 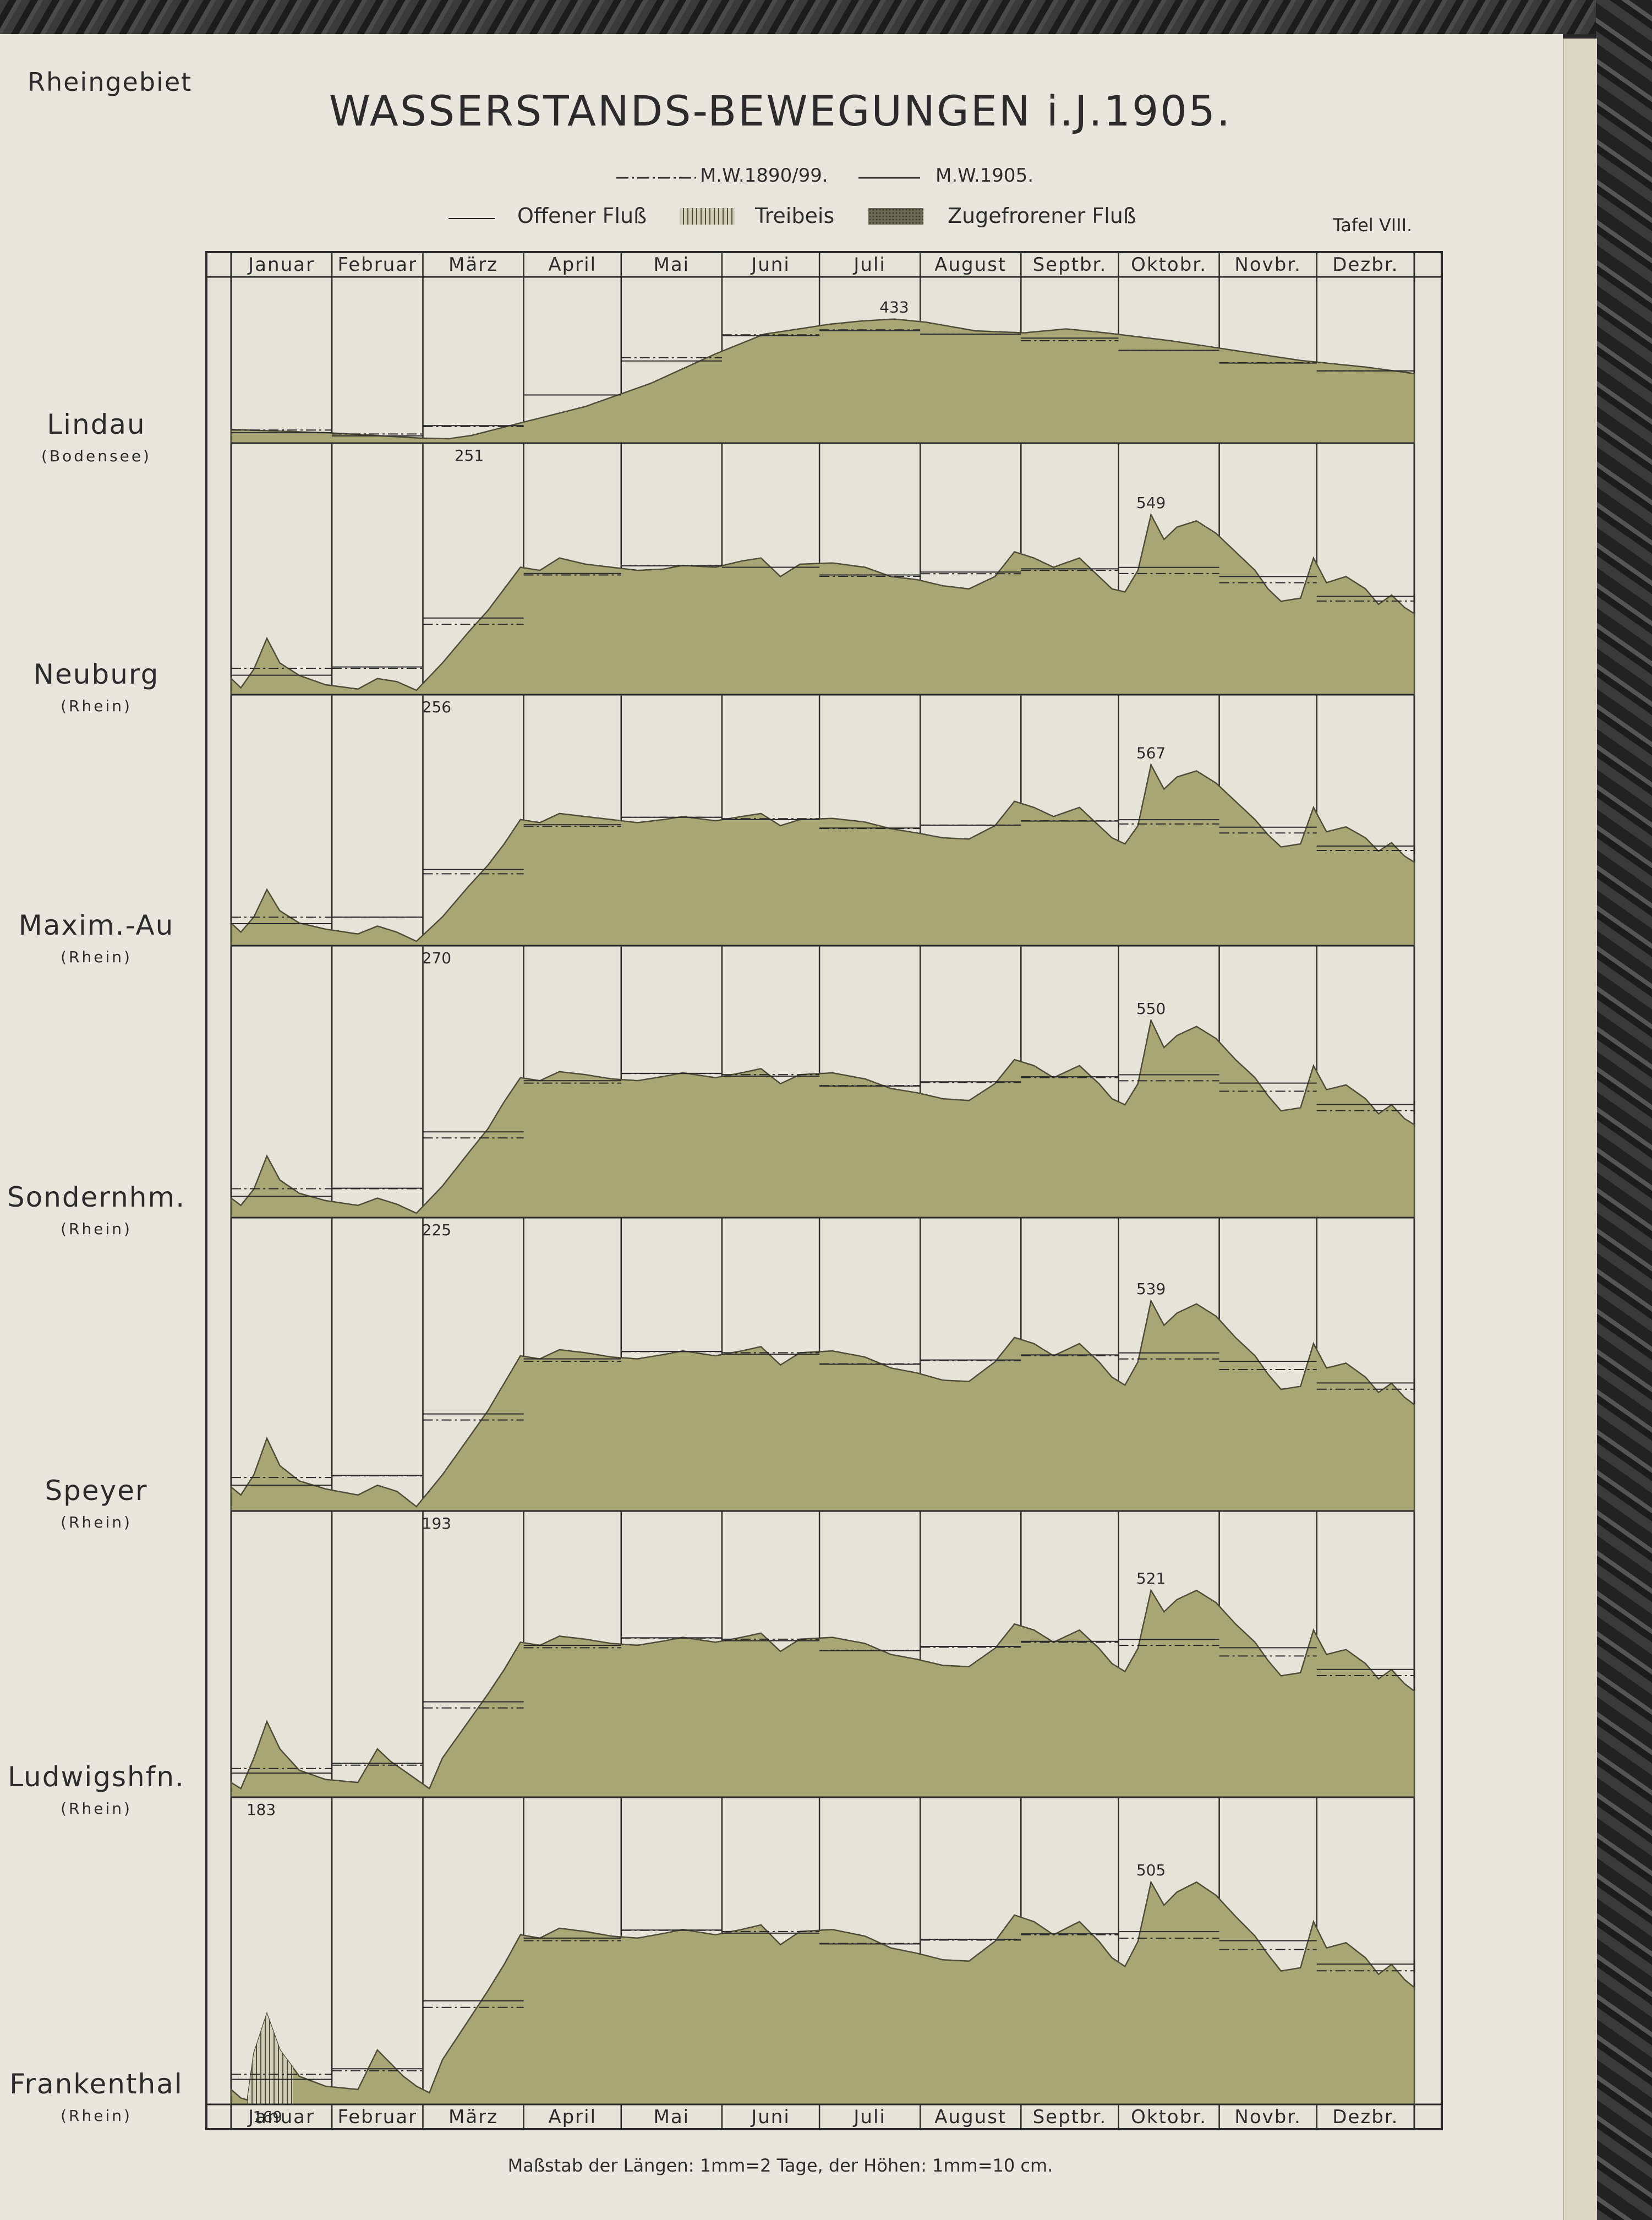 What do you see at coordinates (473, 265) in the screenshot?
I see `month-label-top: März` at bounding box center [473, 265].